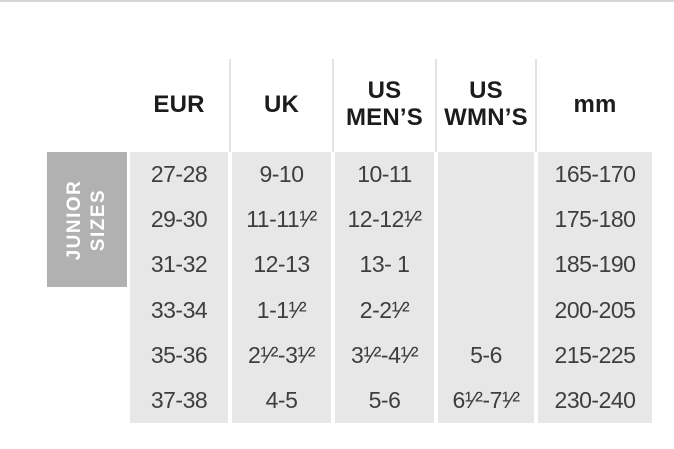  What do you see at coordinates (384, 264) in the screenshot?
I see `table-cell: 13- 1` at bounding box center [384, 264].